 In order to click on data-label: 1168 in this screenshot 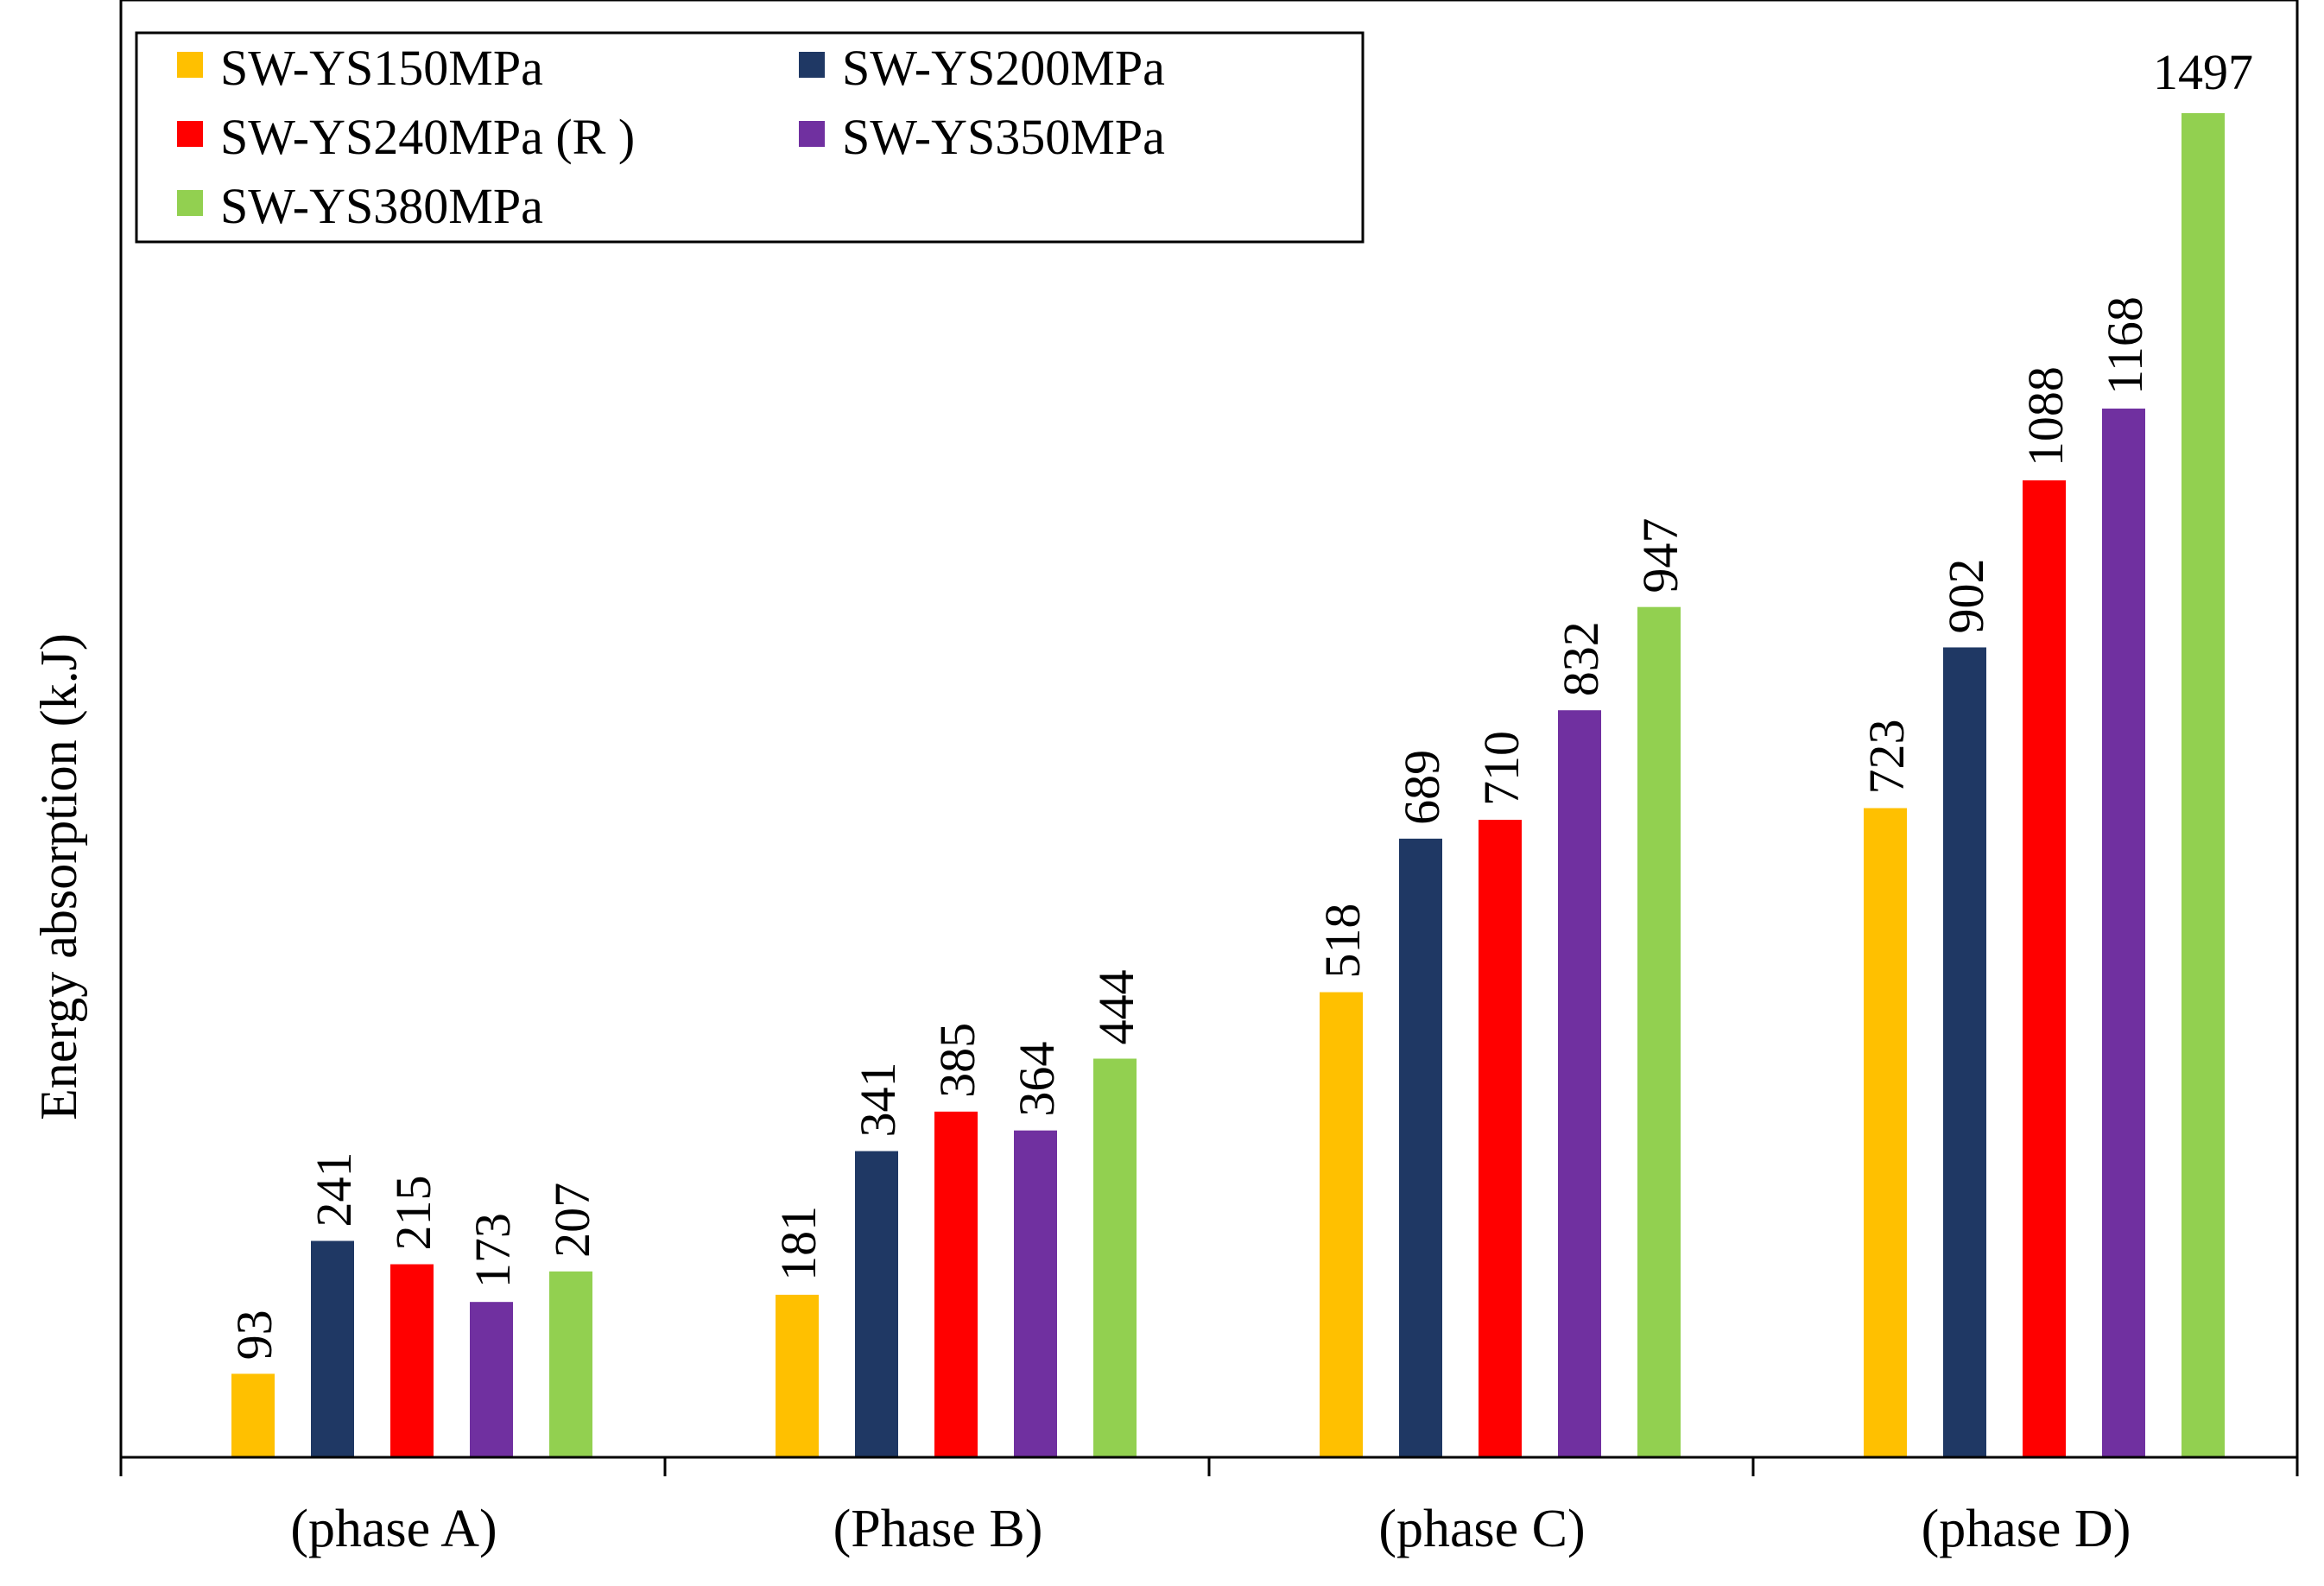, I will do `click(2125, 345)`.